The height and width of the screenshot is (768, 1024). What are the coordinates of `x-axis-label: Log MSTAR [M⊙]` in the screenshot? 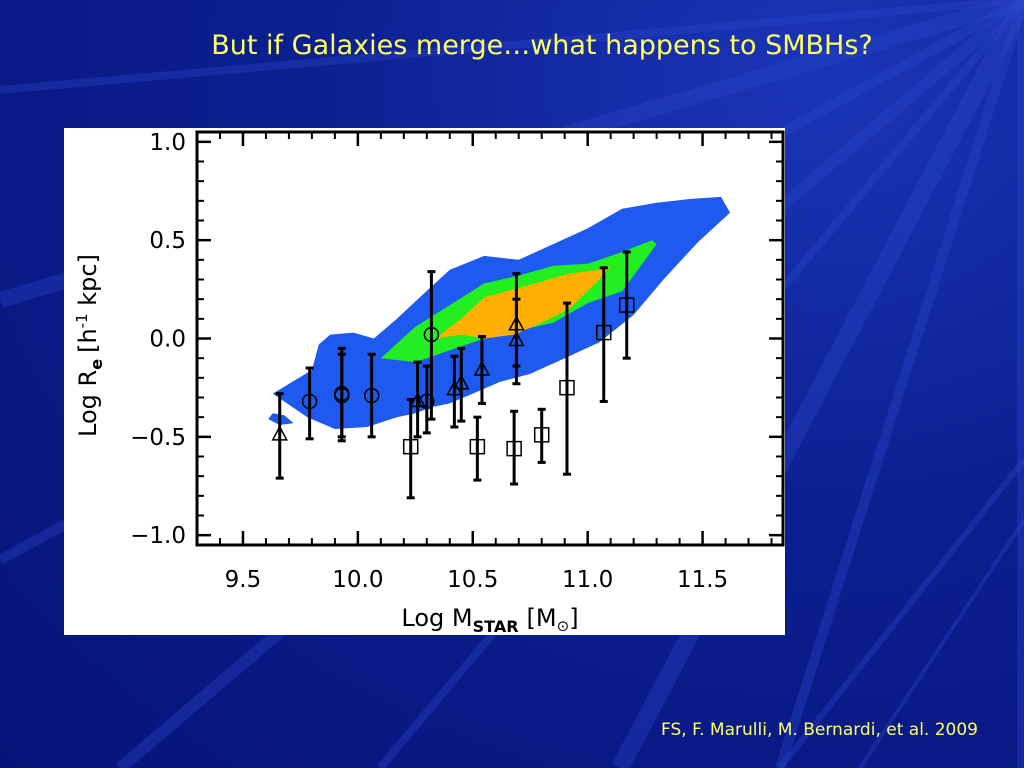 It's located at (489, 619).